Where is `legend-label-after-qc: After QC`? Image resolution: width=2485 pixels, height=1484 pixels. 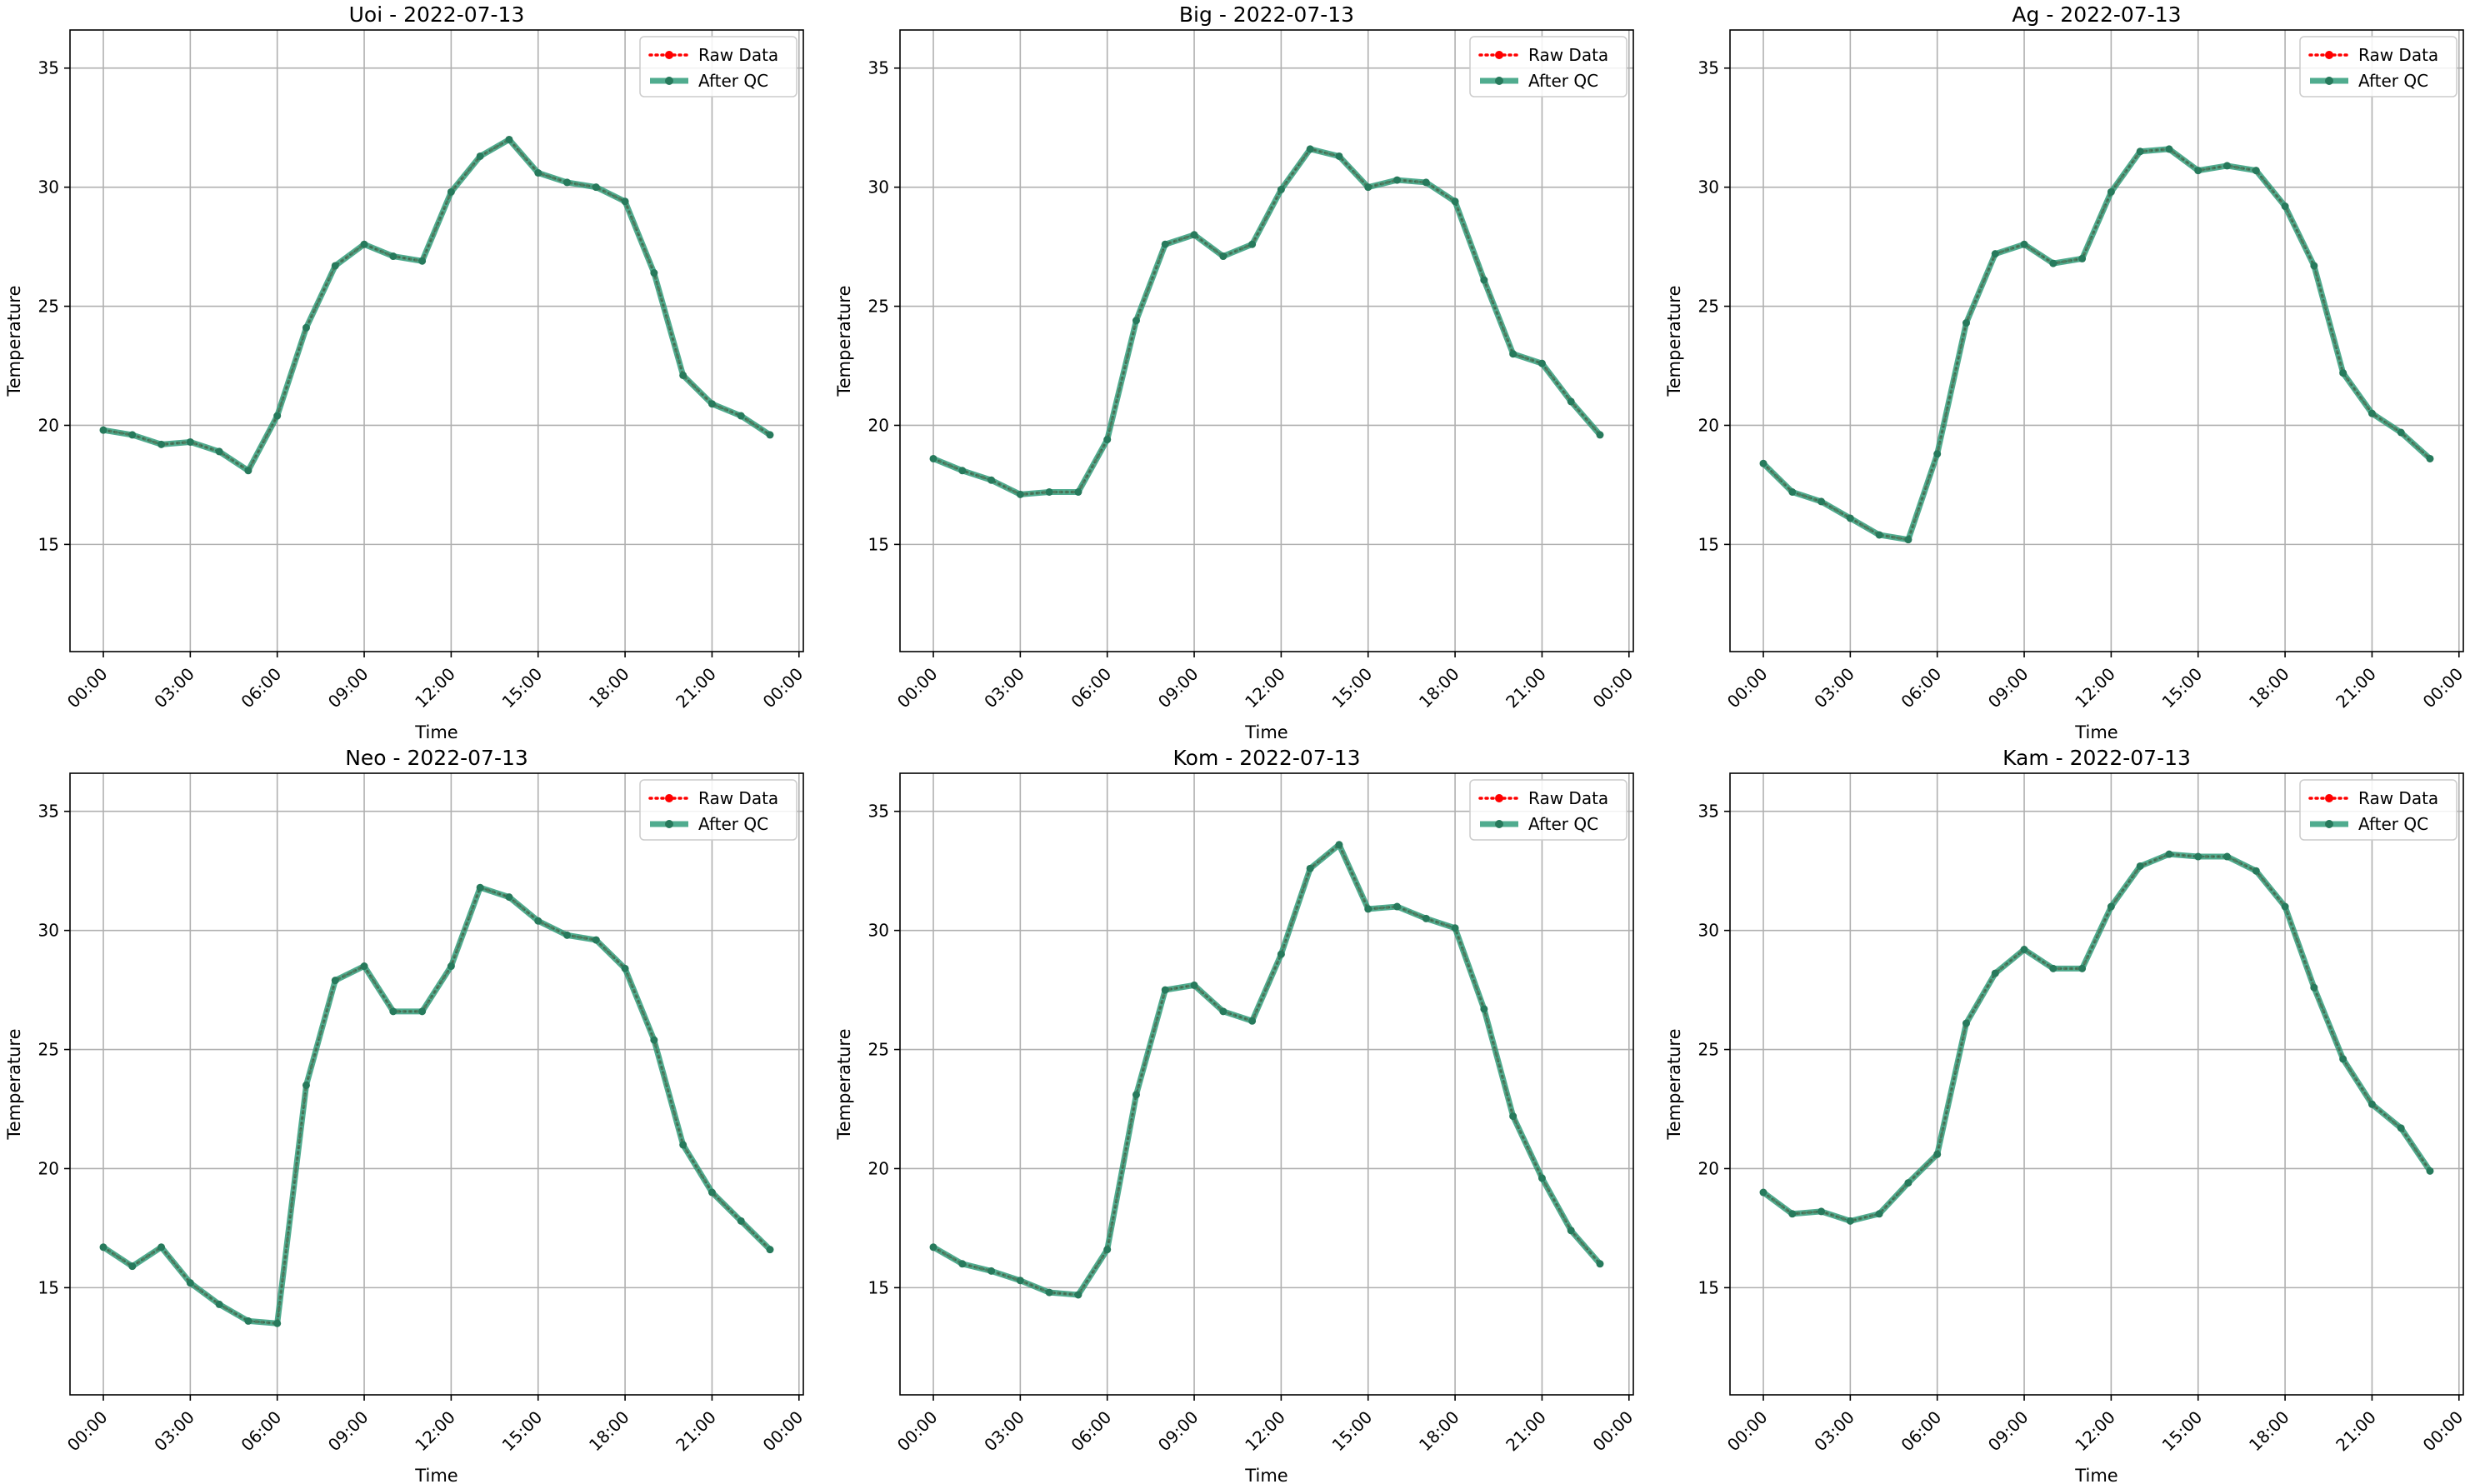 legend-label-after-qc: After QC is located at coordinates (1563, 824).